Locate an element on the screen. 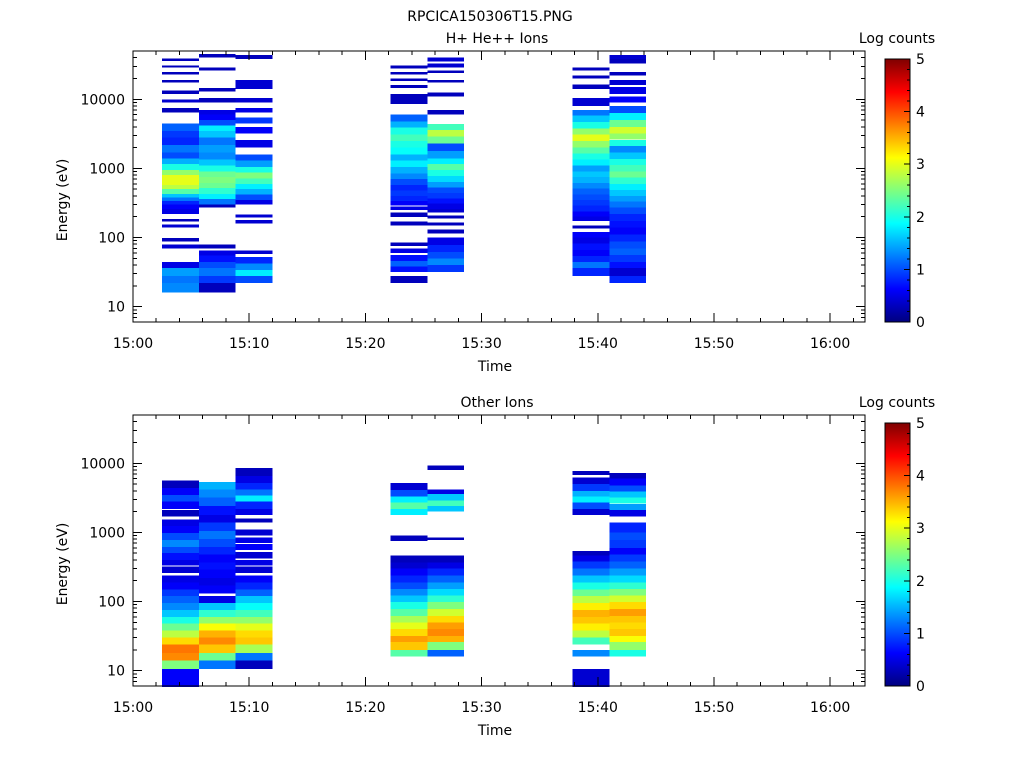 The image size is (1024, 768). x-axis-label: Time is located at coordinates (494, 367).